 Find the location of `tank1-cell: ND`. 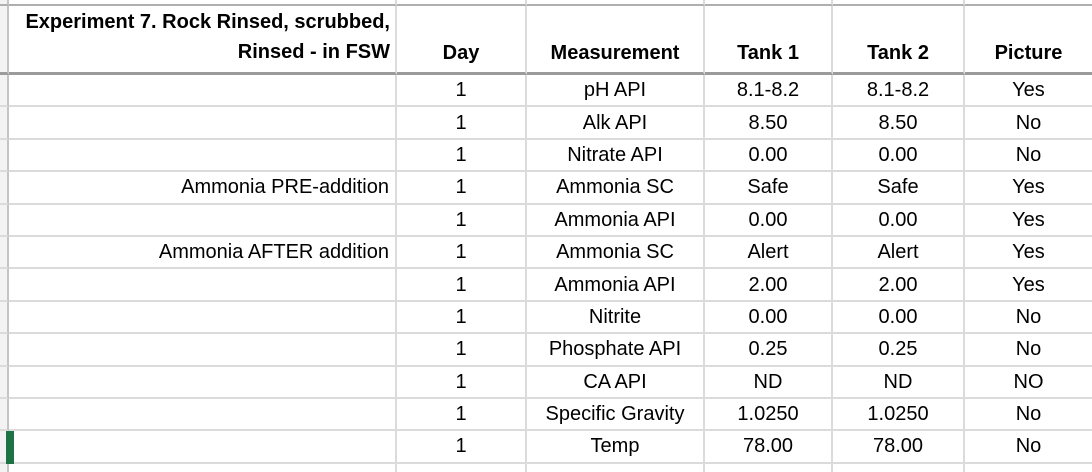

tank1-cell: ND is located at coordinates (769, 382).